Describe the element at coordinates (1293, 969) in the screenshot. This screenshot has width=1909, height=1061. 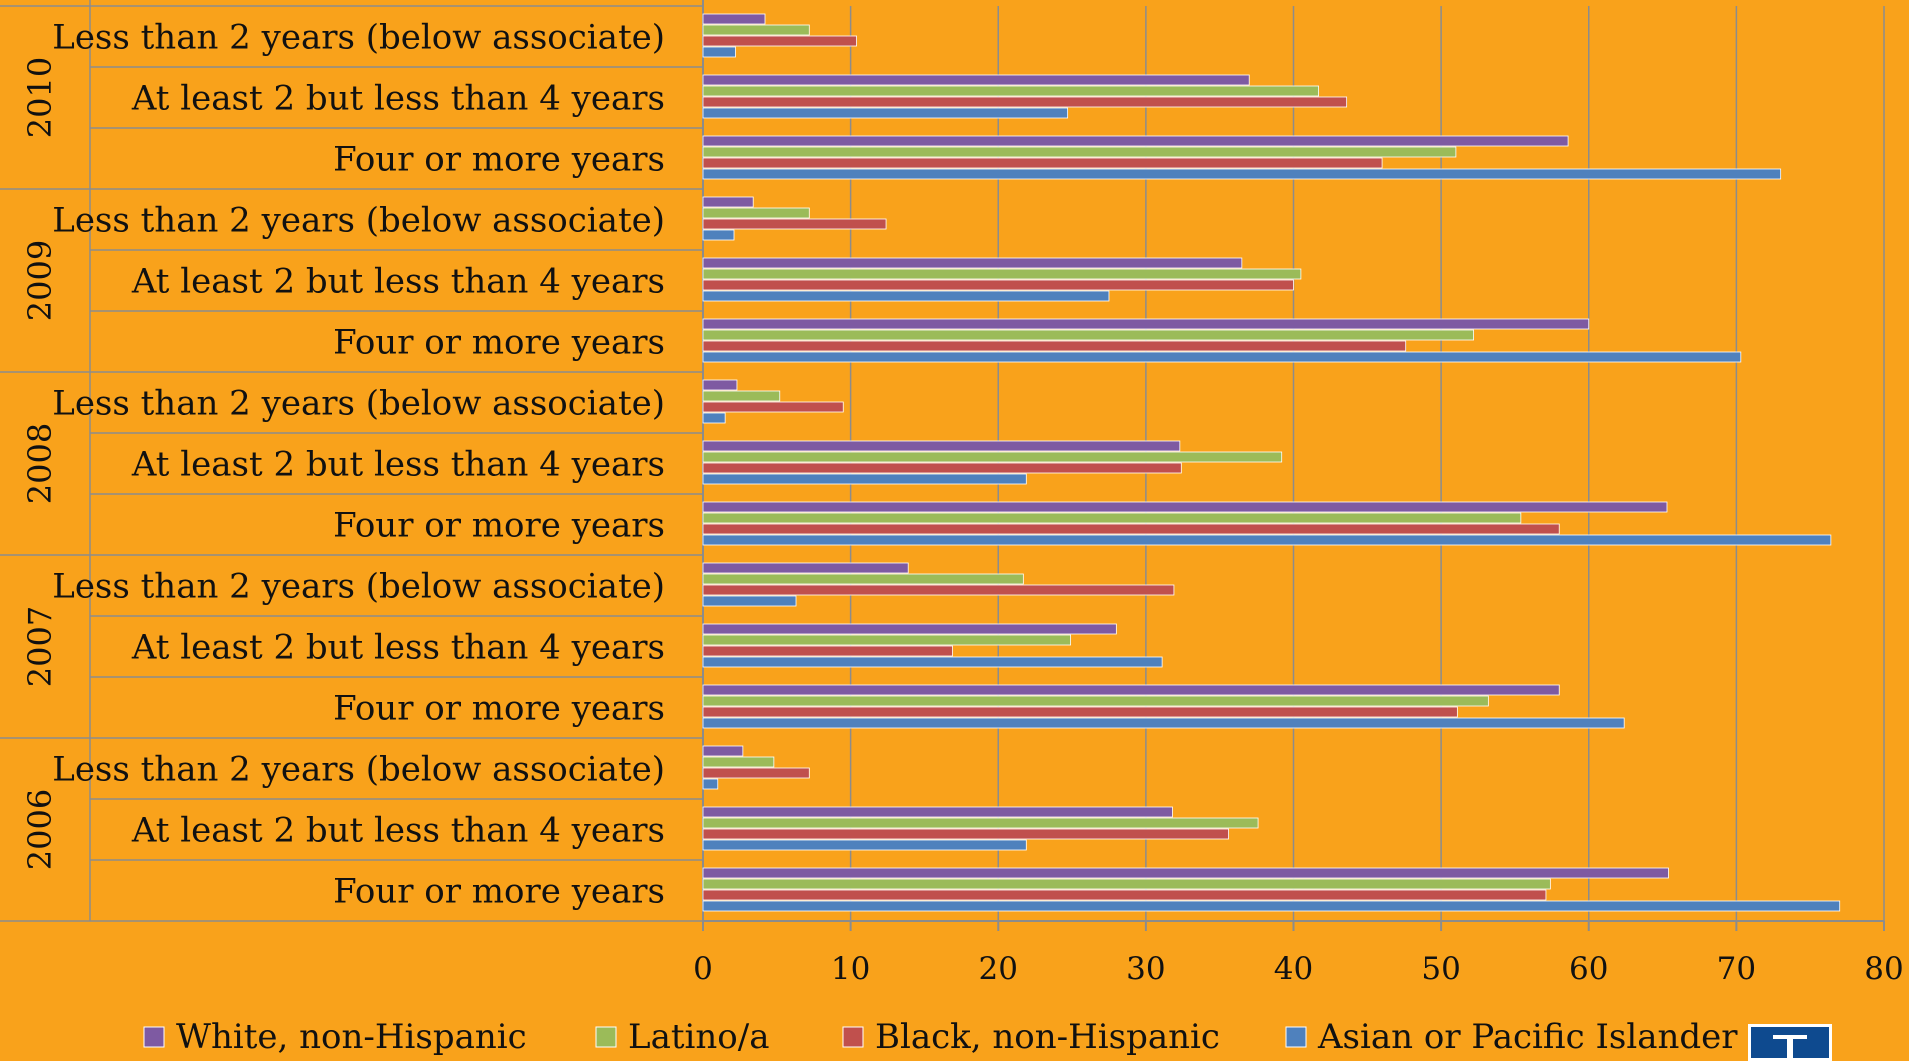
I see `x-tick-label: 40` at that location.